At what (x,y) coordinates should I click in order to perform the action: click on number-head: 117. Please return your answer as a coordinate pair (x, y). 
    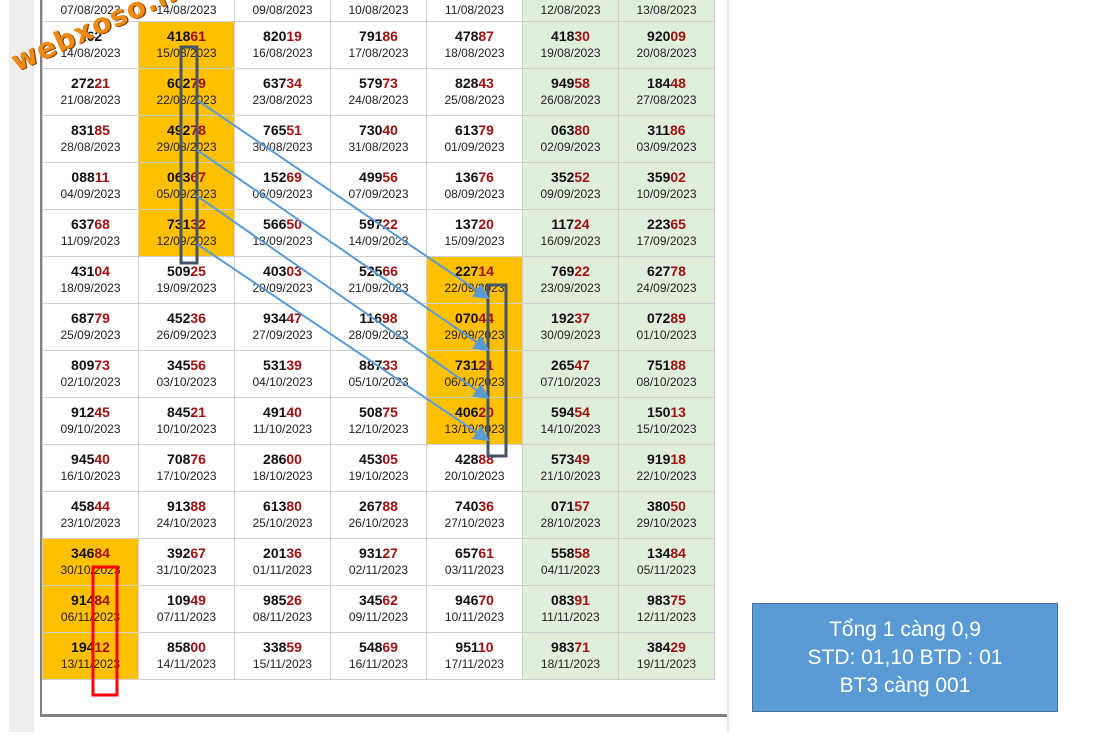
    Looking at the image, I should click on (562, 224).